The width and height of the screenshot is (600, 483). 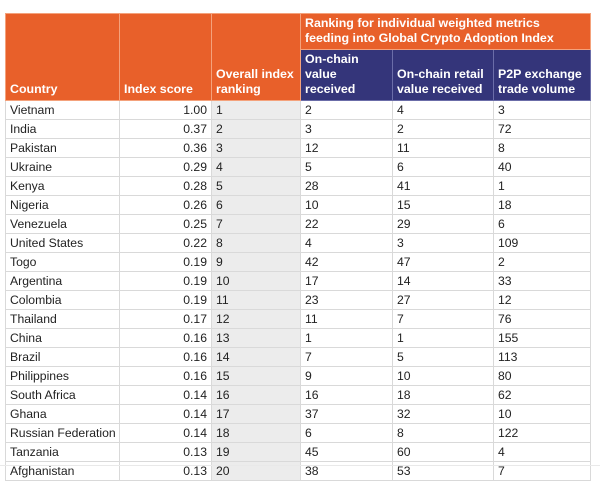 What do you see at coordinates (165, 148) in the screenshot?
I see `cell-index-score: 0.36` at bounding box center [165, 148].